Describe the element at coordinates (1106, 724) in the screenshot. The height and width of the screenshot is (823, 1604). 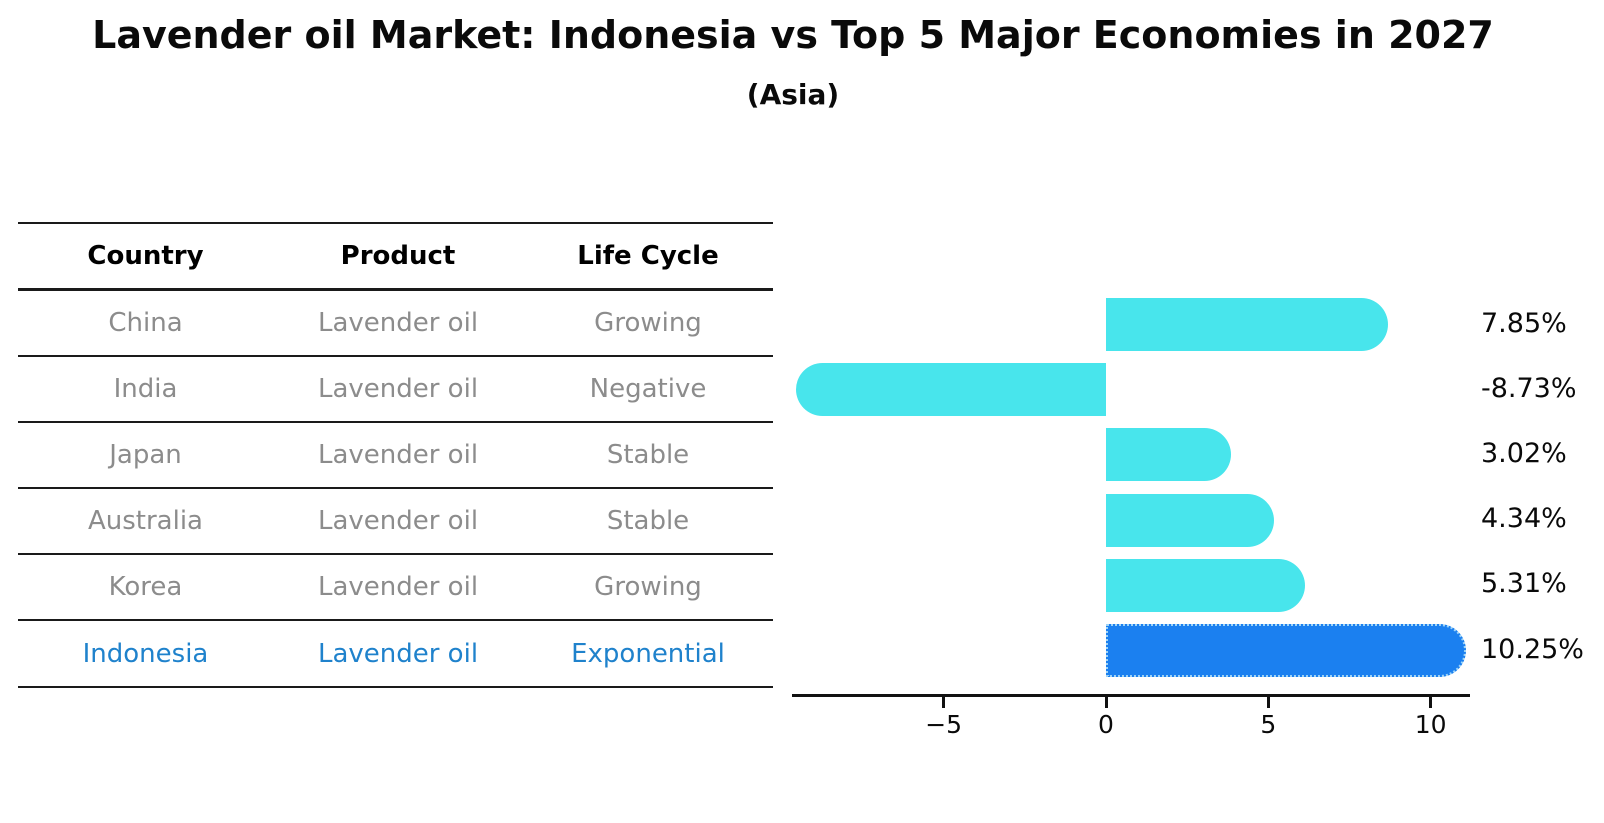
I see `x-axis-ticklabel-0: 0` at that location.